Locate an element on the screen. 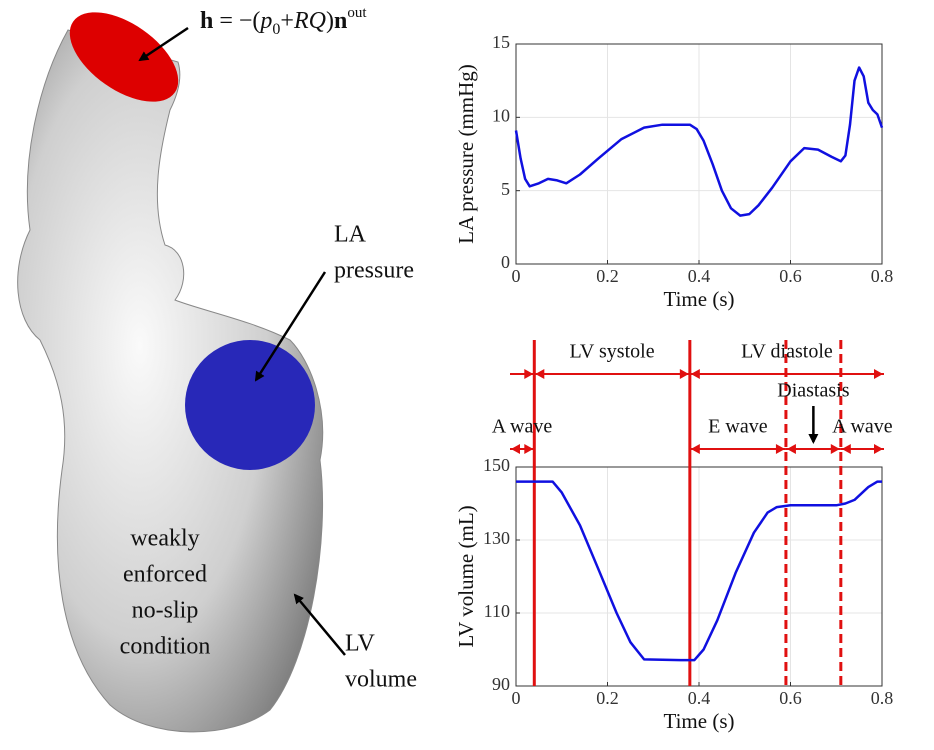 The width and height of the screenshot is (934, 750). y-axis-label: LA pressure (mmHg) is located at coordinates (466, 154).